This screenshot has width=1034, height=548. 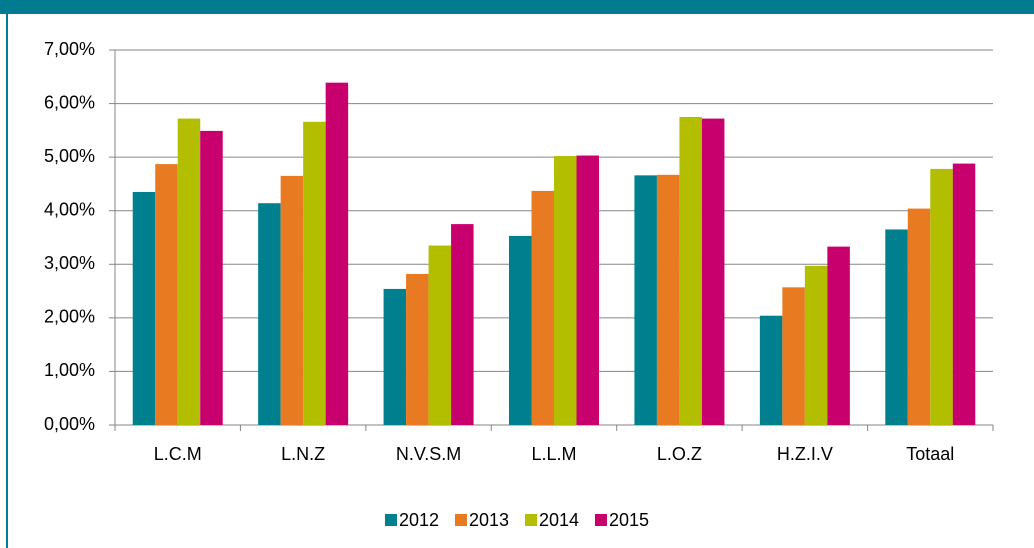 What do you see at coordinates (428, 454) in the screenshot?
I see `x-tick-label: N.V.S.M` at bounding box center [428, 454].